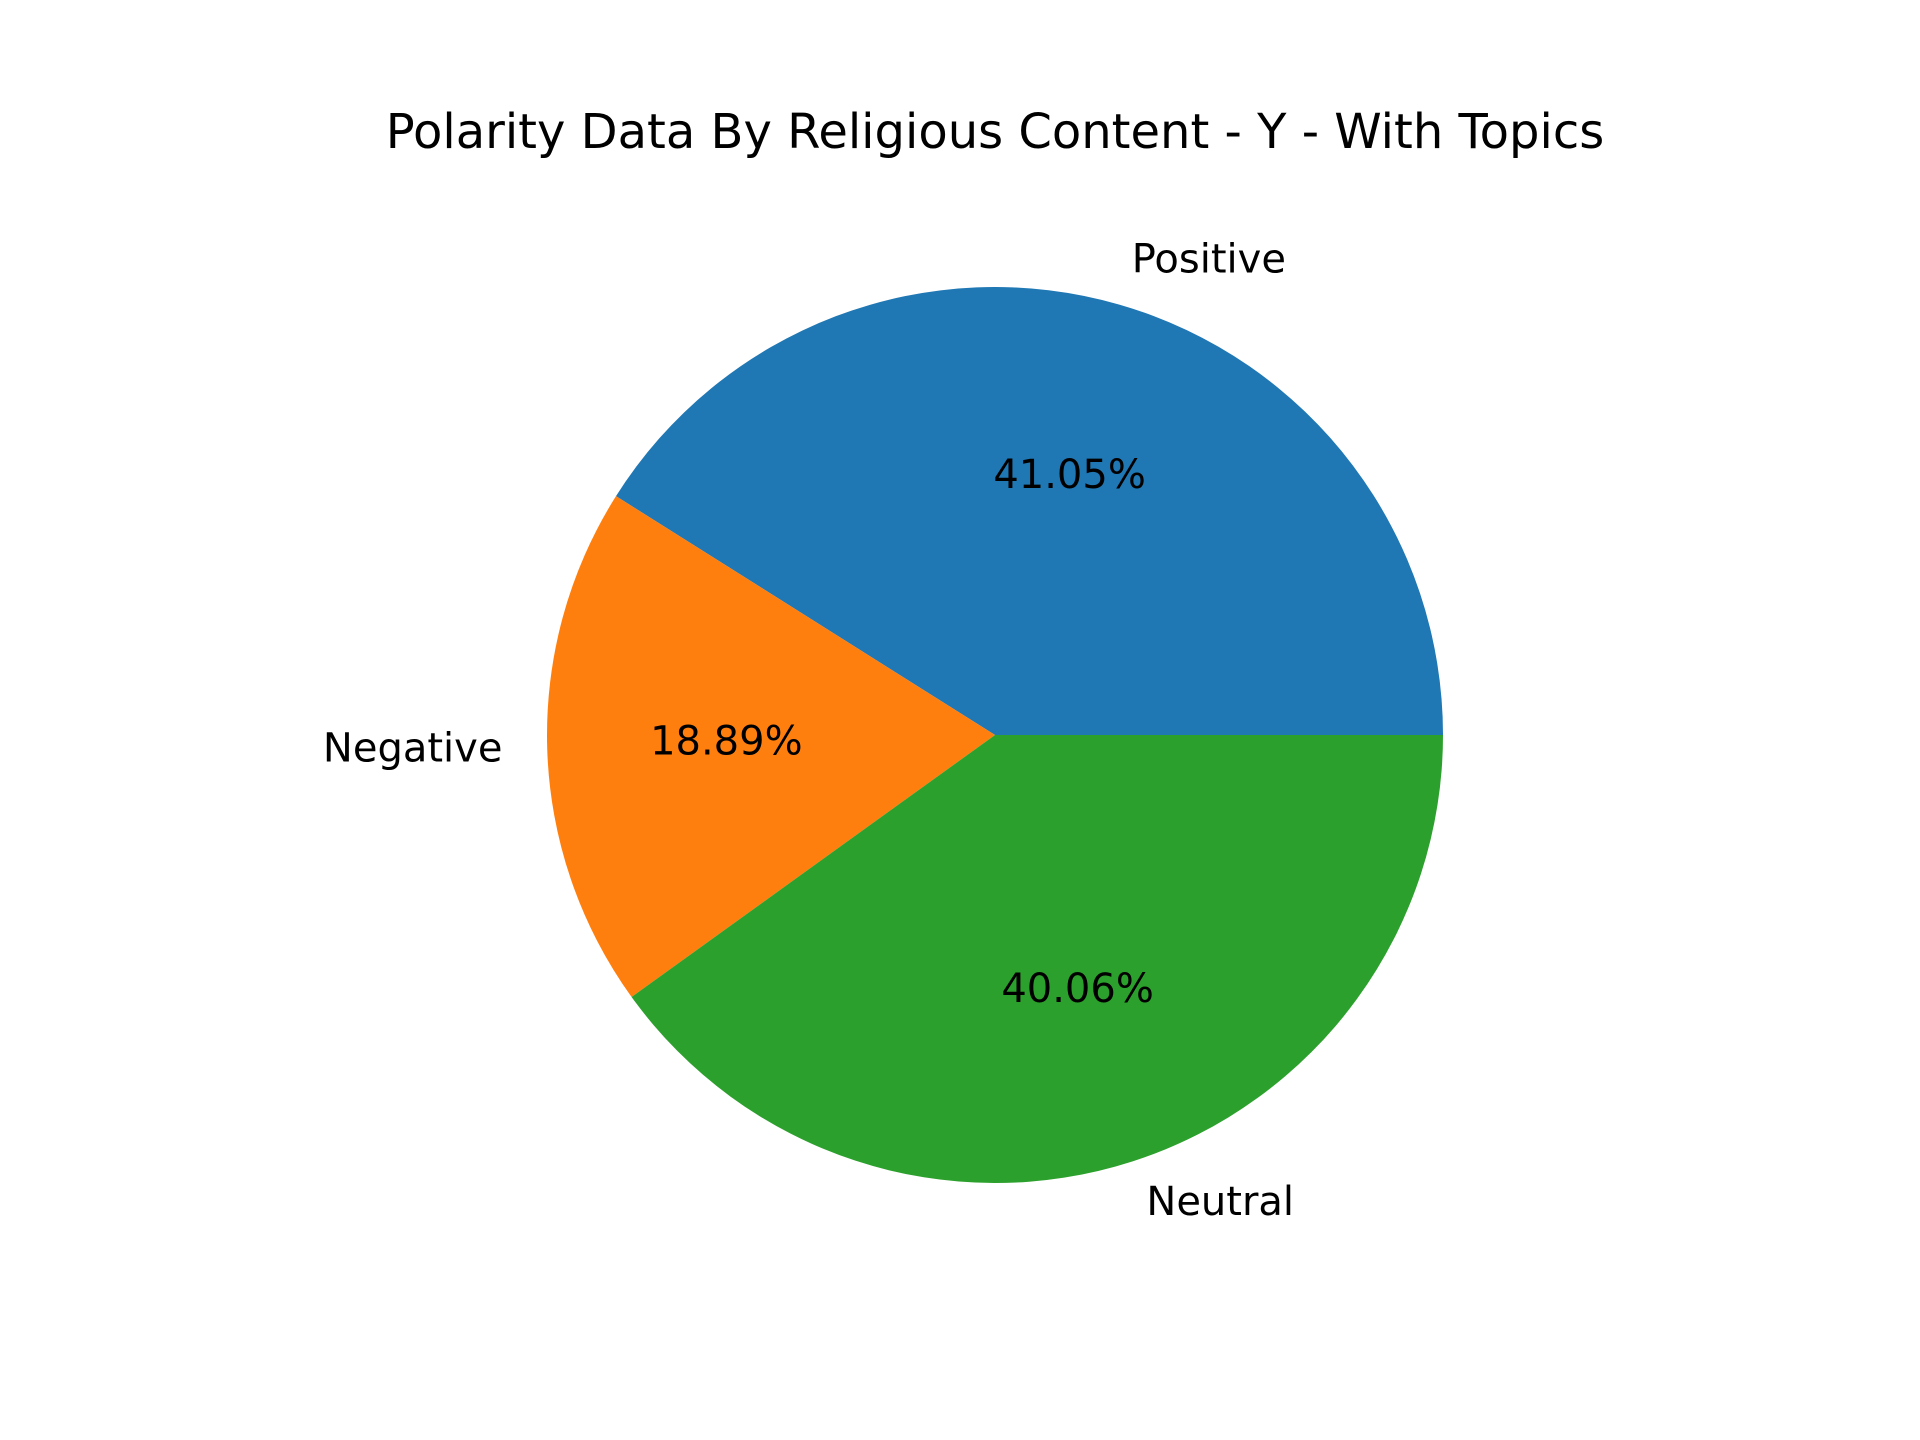 This screenshot has height=1440, width=1920. Describe the element at coordinates (1077, 989) in the screenshot. I see `slice-percent-neutral: 40.06%` at that location.